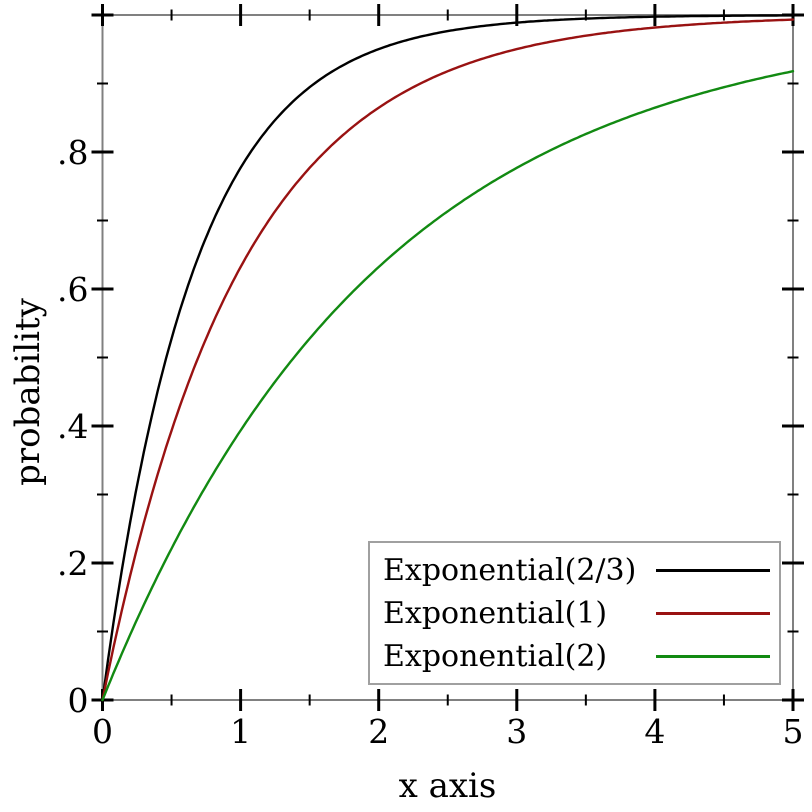 Image resolution: width=812 pixels, height=812 pixels. I want to click on x-tick-label: 3, so click(516, 731).